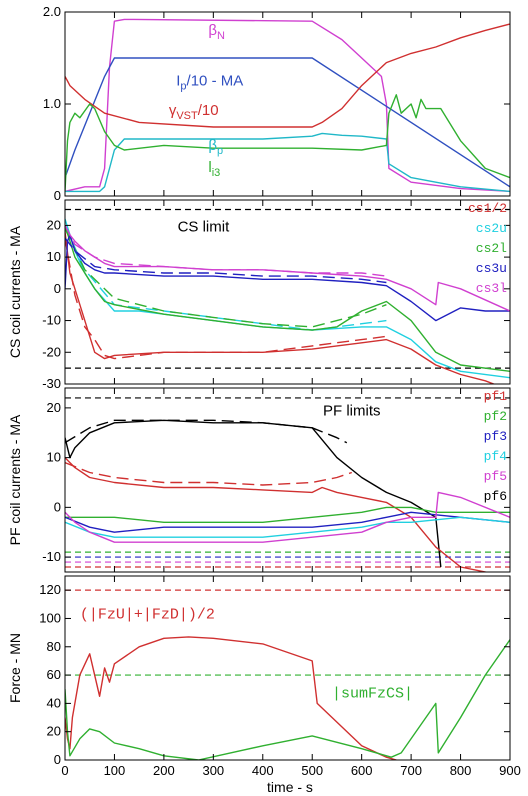 The height and width of the screenshot is (796, 528). What do you see at coordinates (164, 770) in the screenshot?
I see `x-tick-label: 200` at bounding box center [164, 770].